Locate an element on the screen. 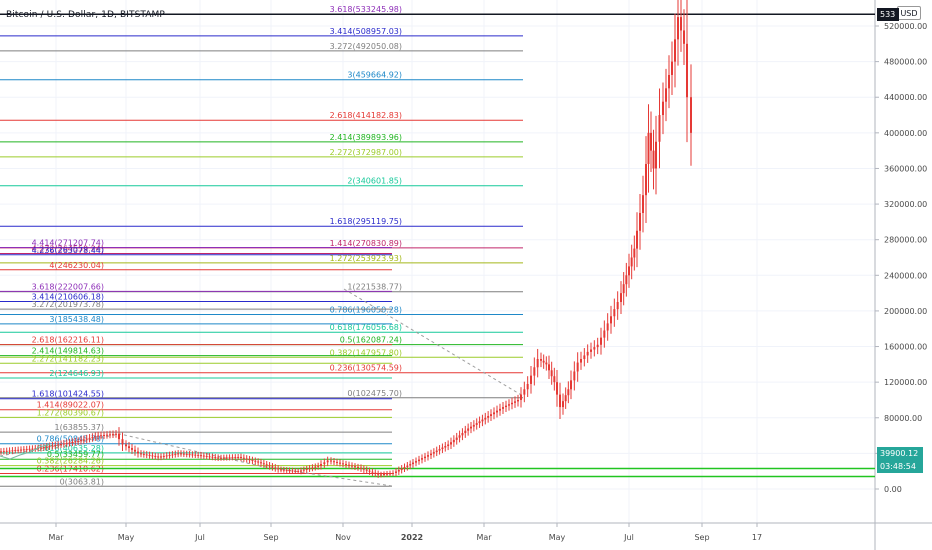 This screenshot has width=932, height=550. fib-level-label: 2.272(372987.00) is located at coordinates (366, 152).